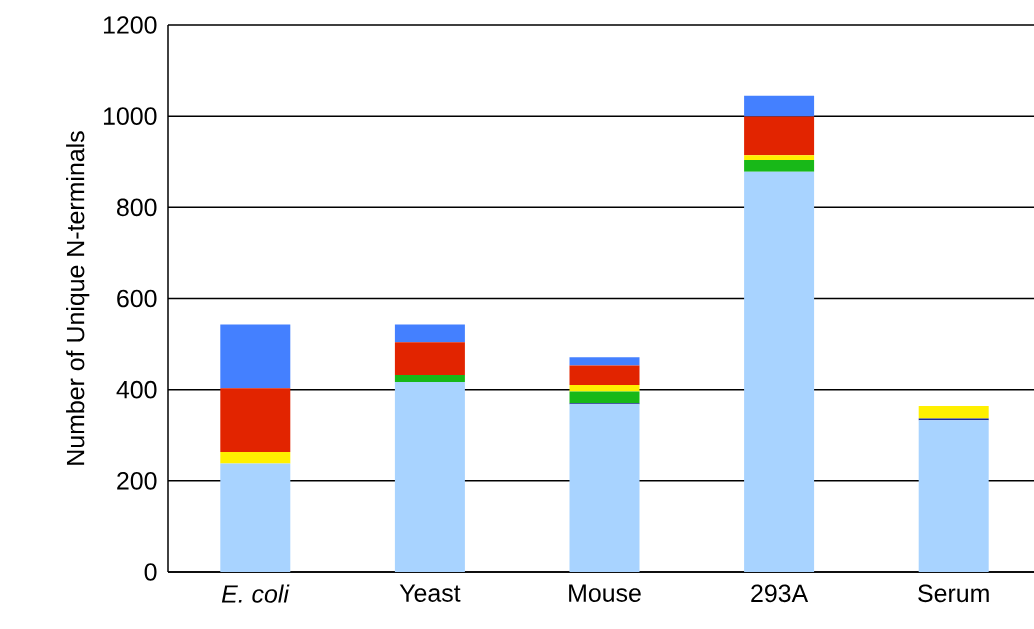  Describe the element at coordinates (430, 593) in the screenshot. I see `x-tick-label: Yeast` at that location.